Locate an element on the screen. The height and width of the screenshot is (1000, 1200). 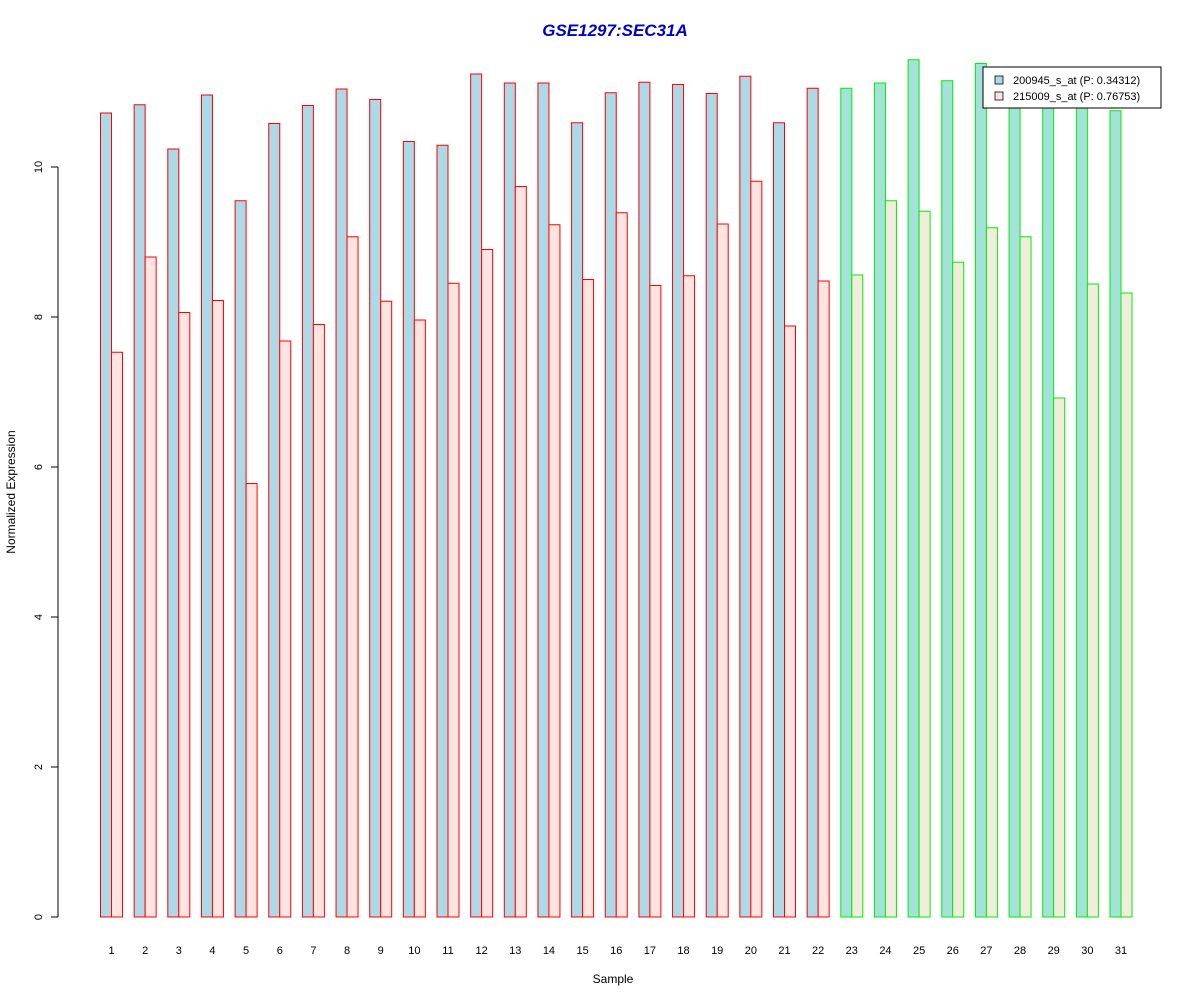
y-tick-label: 0 is located at coordinates (39, 917).